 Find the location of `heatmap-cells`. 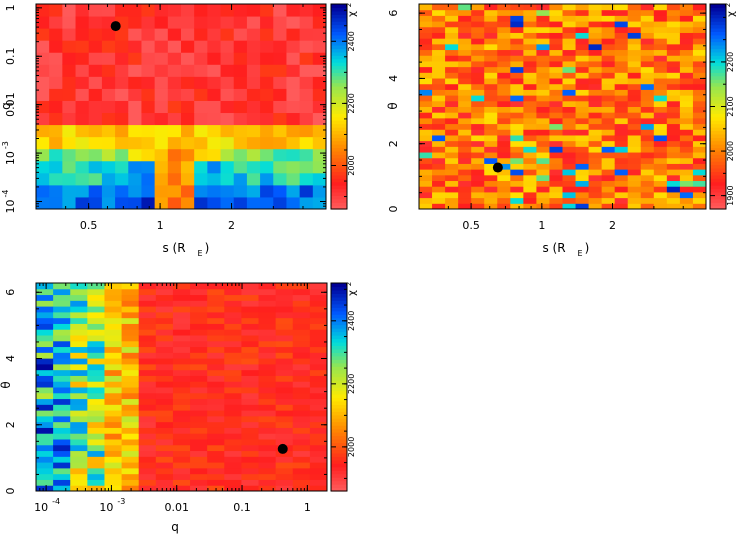

heatmap-cells is located at coordinates (563, 107).